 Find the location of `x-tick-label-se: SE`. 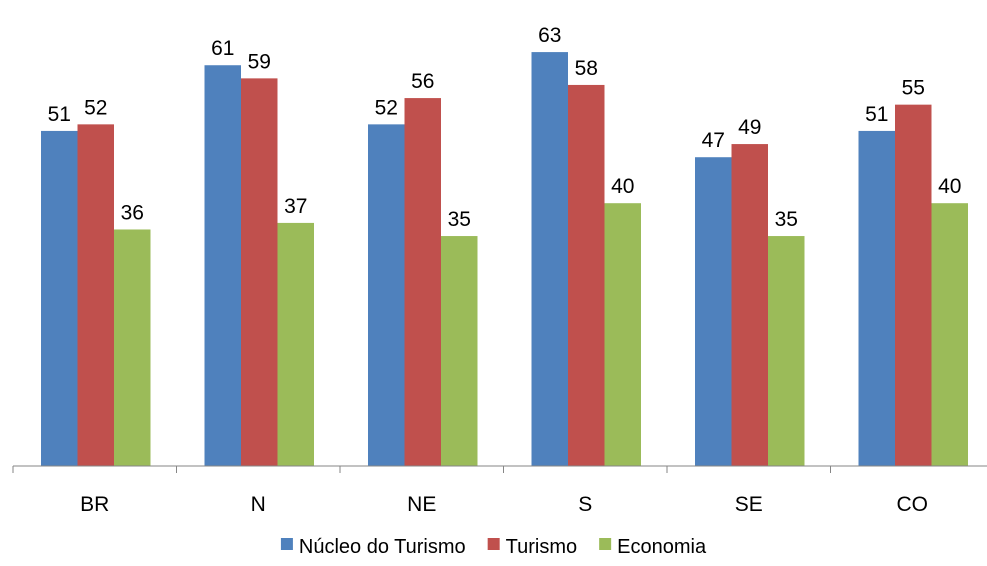

x-tick-label-se: SE is located at coordinates (749, 504).